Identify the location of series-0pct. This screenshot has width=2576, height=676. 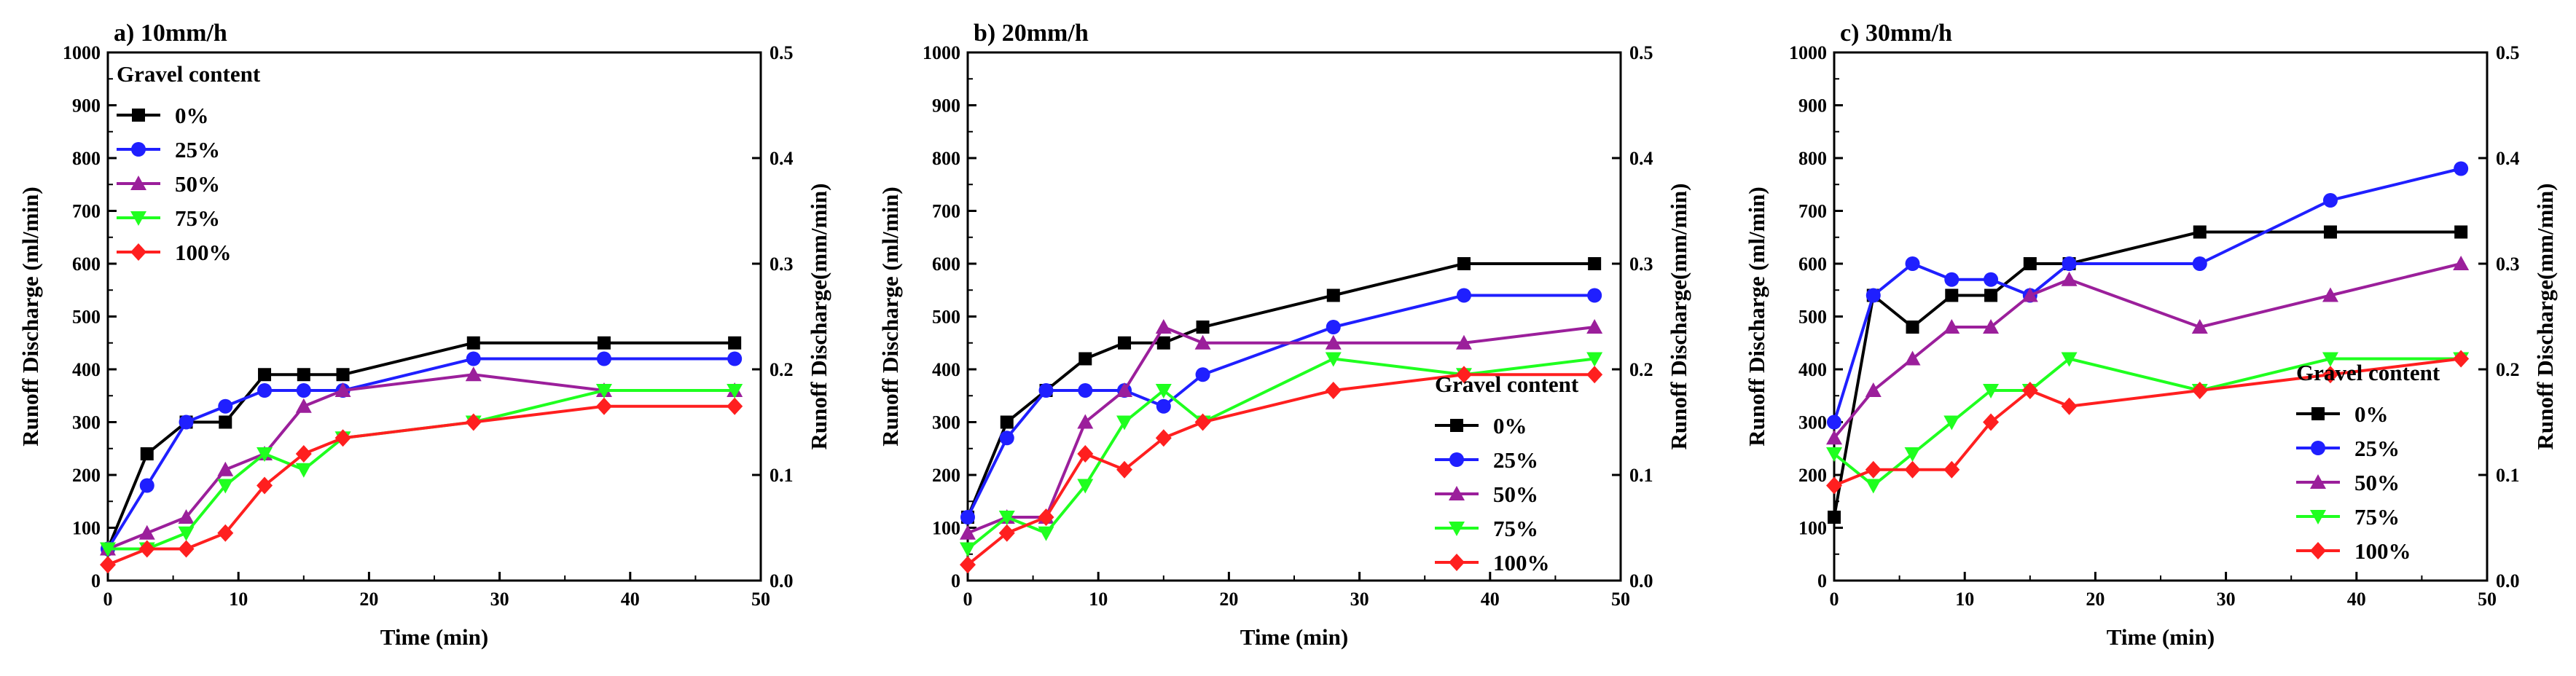
(421, 446).